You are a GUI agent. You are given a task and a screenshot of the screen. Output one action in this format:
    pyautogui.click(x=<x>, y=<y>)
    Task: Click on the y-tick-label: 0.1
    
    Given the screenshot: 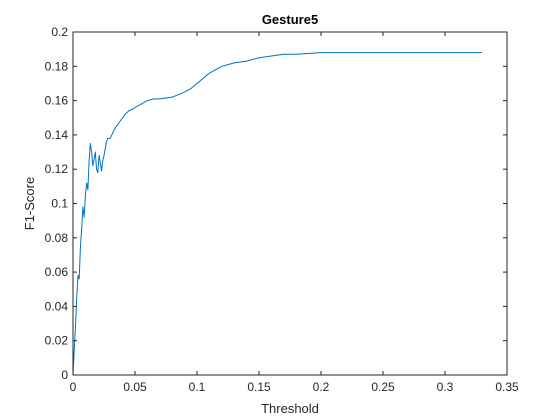 What is the action you would take?
    pyautogui.click(x=59, y=204)
    